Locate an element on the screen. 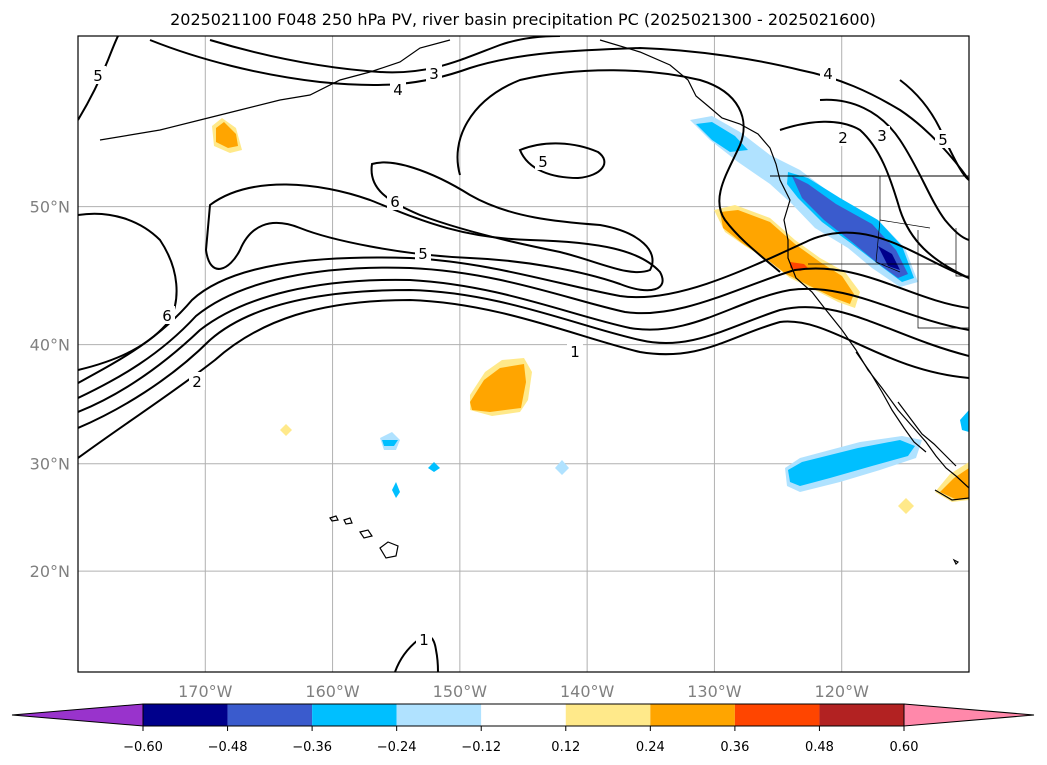  lon-label: 150°W is located at coordinates (460, 691).